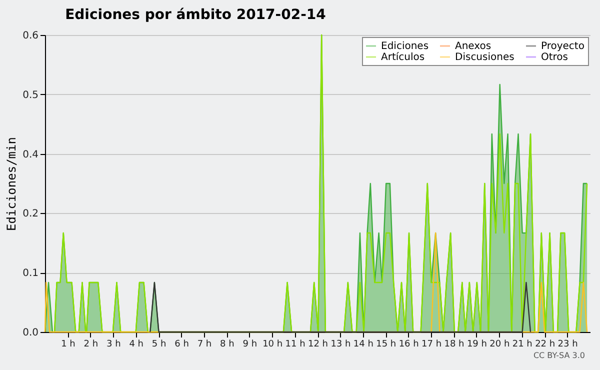 This screenshot has height=370, width=600. Describe the element at coordinates (30, 154) in the screenshot. I see `y-tick-label: 0.4` at that location.